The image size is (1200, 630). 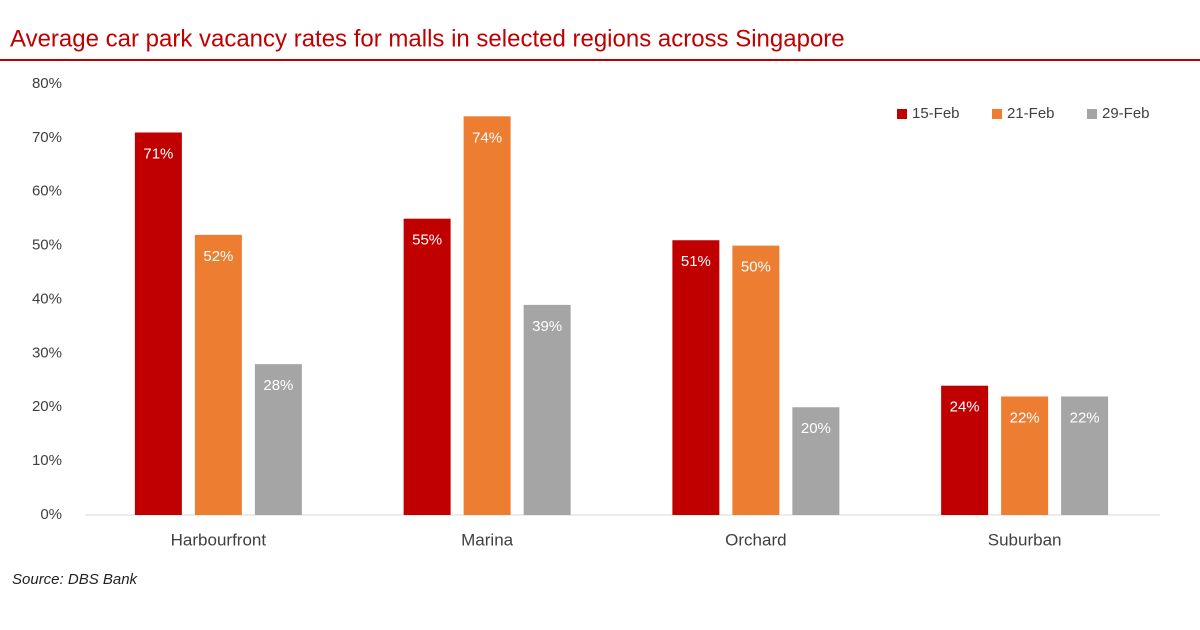 I want to click on legend-label: 29-Feb, so click(x=1126, y=113).